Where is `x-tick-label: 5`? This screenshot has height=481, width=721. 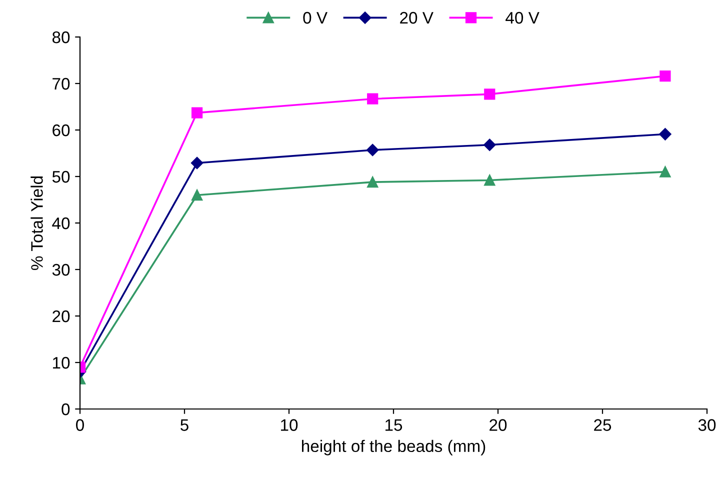
x-tick-label: 5 is located at coordinates (184, 425).